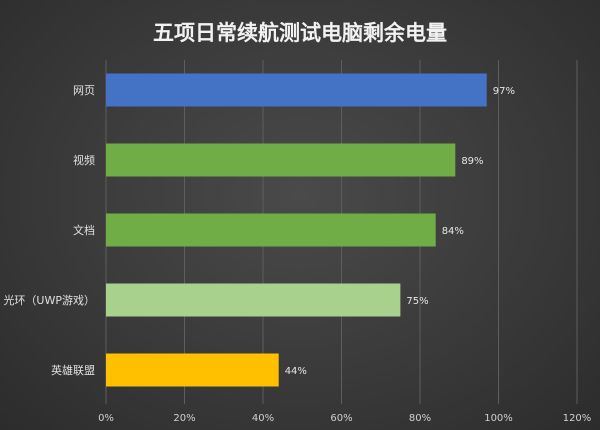  I want to click on data-label: 75%, so click(417, 301).